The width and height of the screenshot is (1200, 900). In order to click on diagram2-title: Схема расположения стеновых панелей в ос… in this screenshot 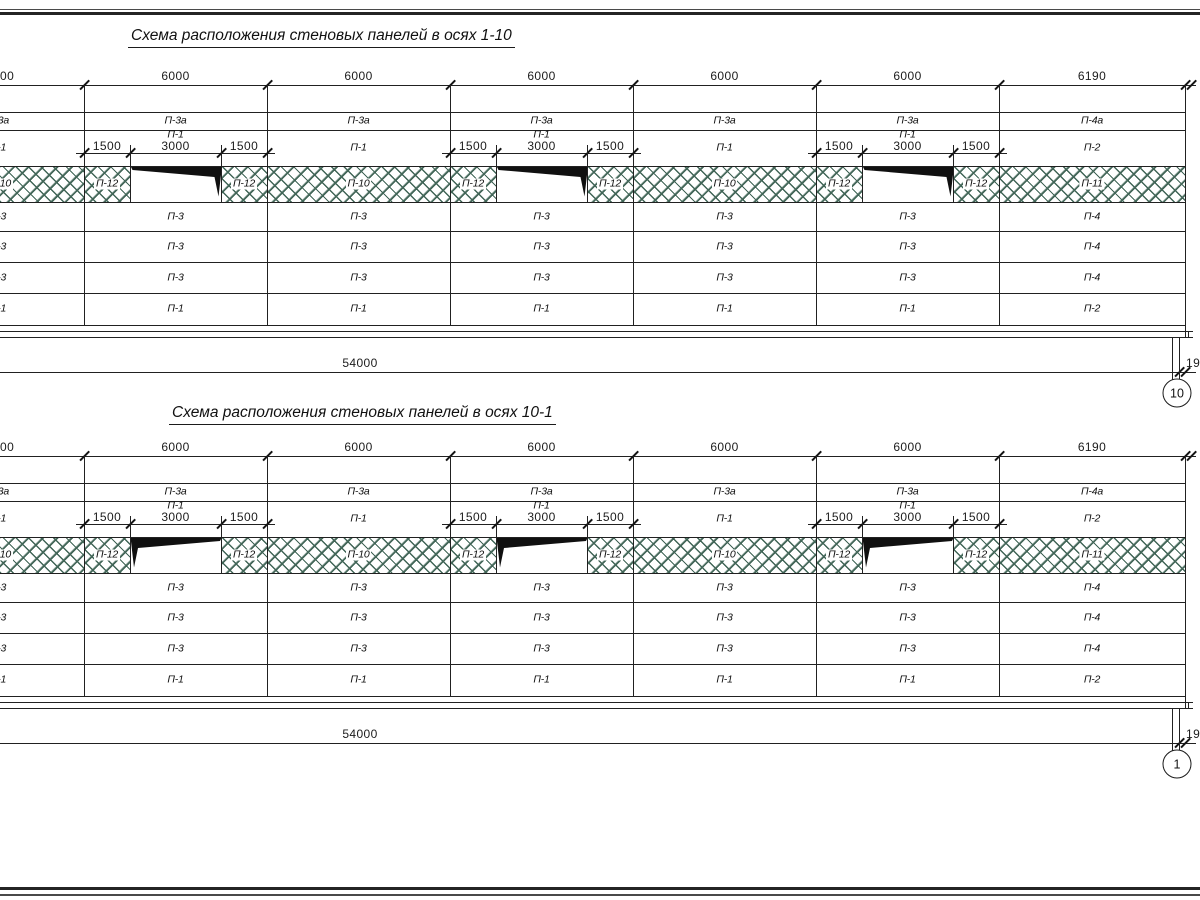, I will do `click(362, 414)`.